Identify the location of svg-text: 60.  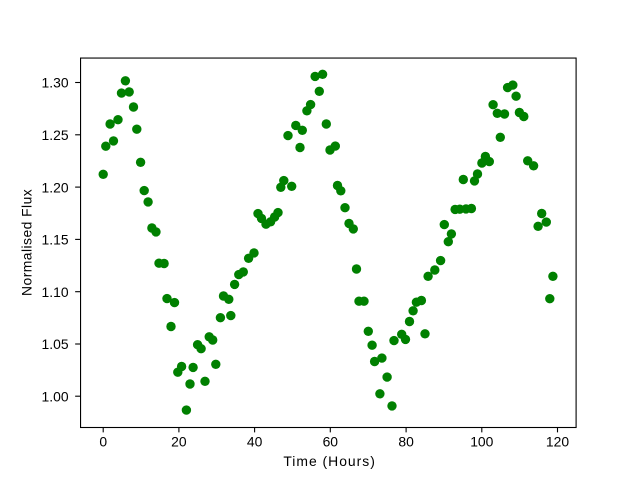
(331, 441).